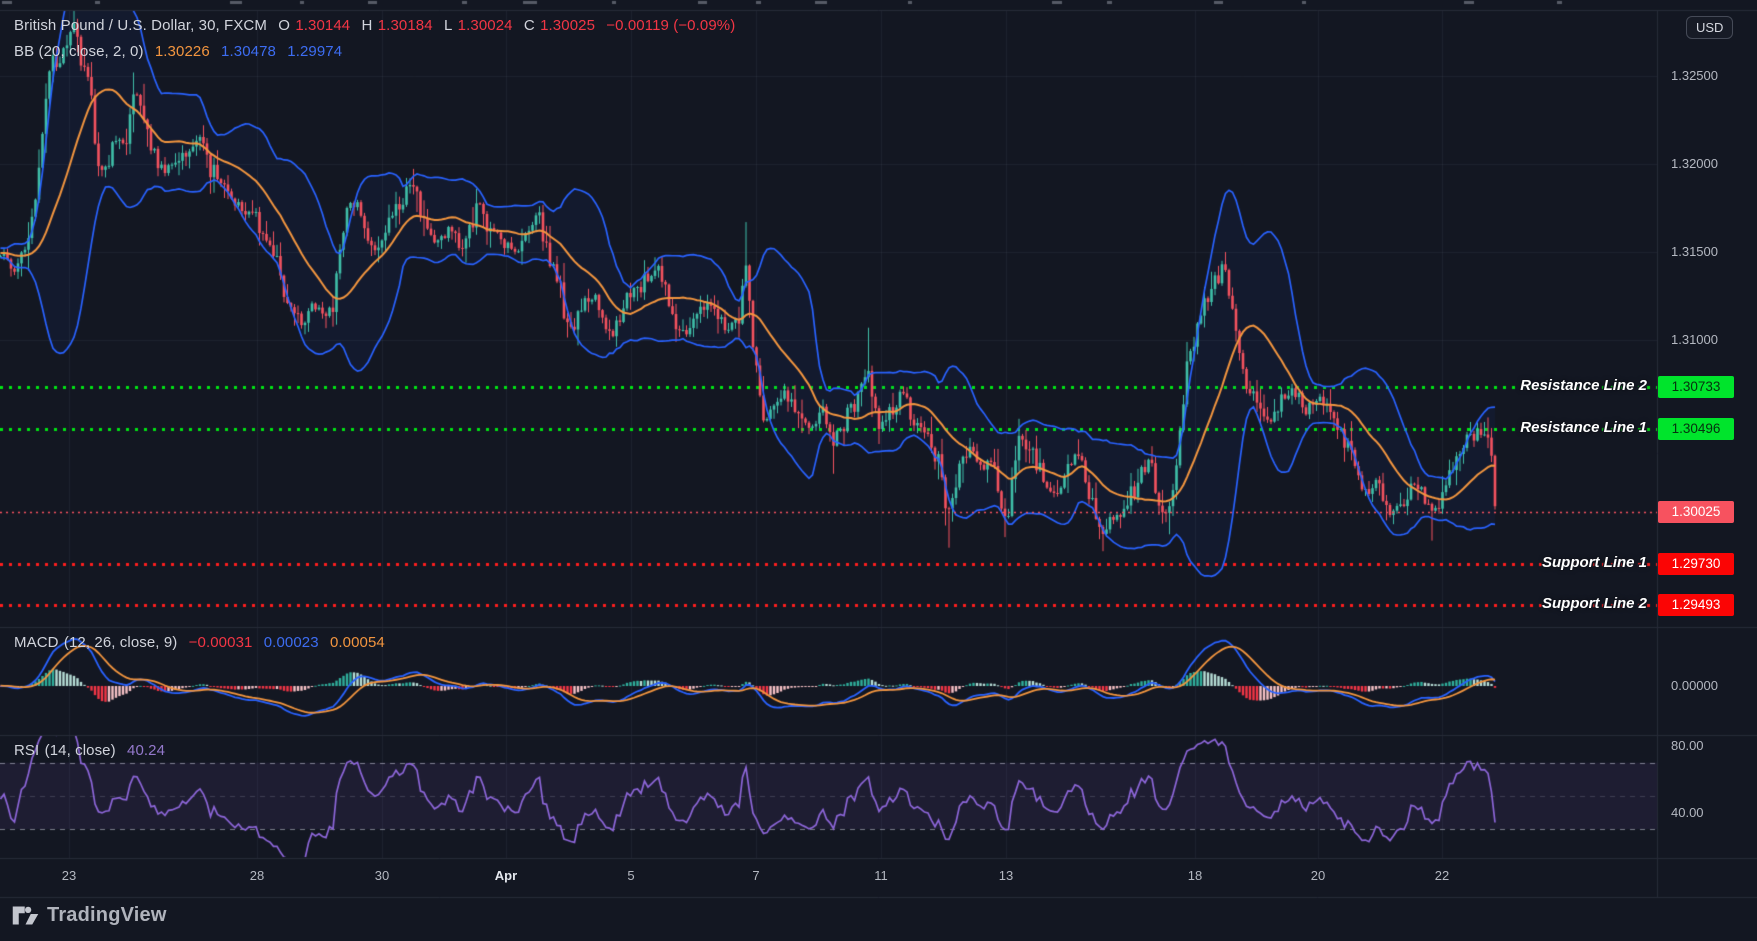 The width and height of the screenshot is (1757, 941). Describe the element at coordinates (756, 875) in the screenshot. I see `time-axis-label: 7` at that location.